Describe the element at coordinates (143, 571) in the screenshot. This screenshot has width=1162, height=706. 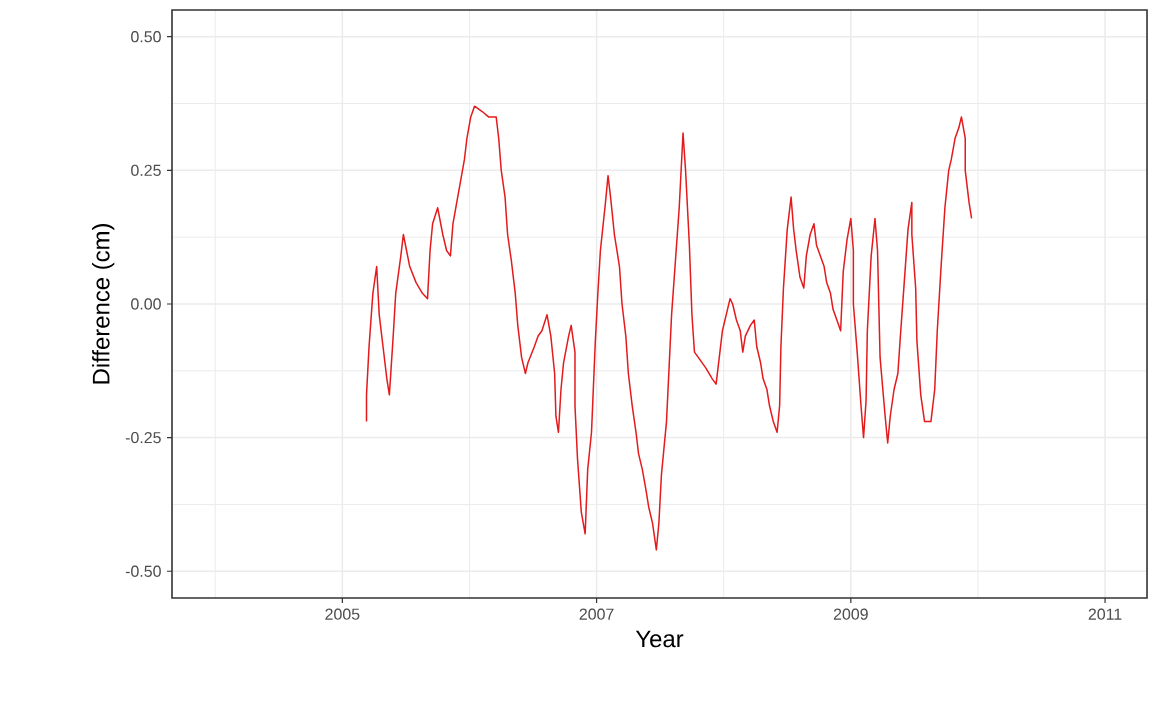
I see `y-tick-label: -0.50` at that location.